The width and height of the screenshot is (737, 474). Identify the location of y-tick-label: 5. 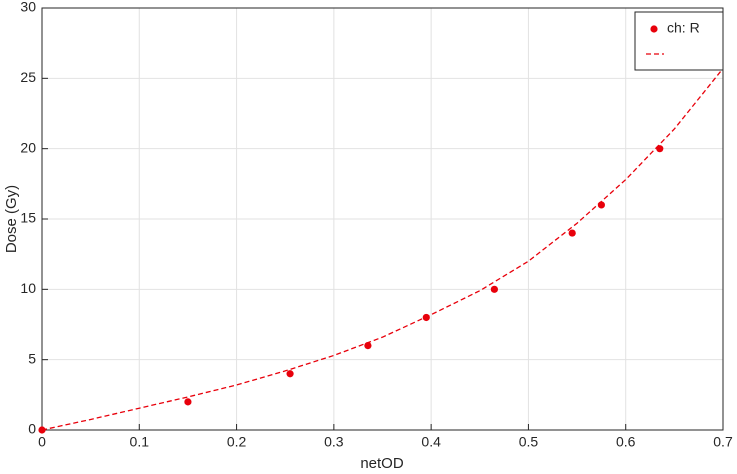
(32, 358).